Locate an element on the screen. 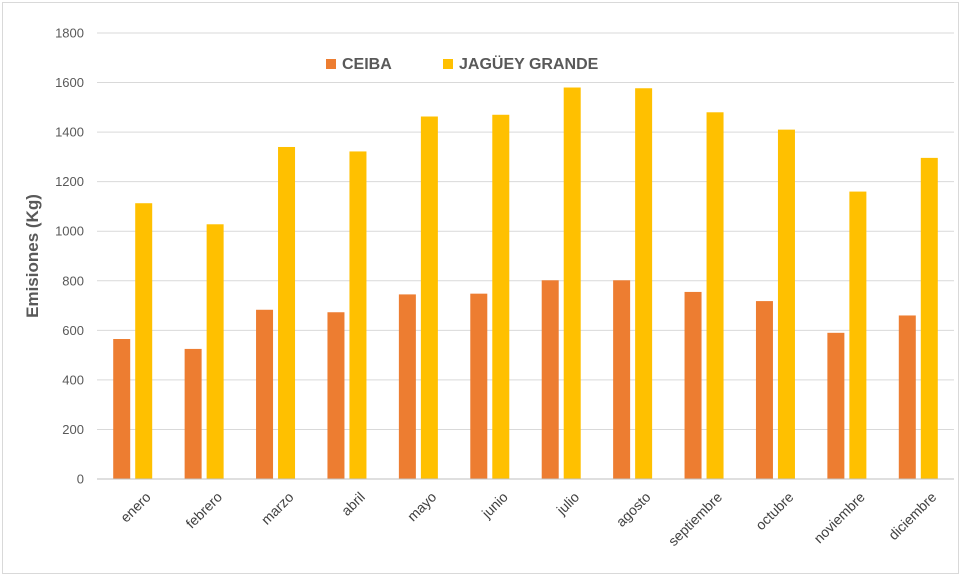 This screenshot has width=963, height=578. y-tick-label: 1400 is located at coordinates (69, 132).